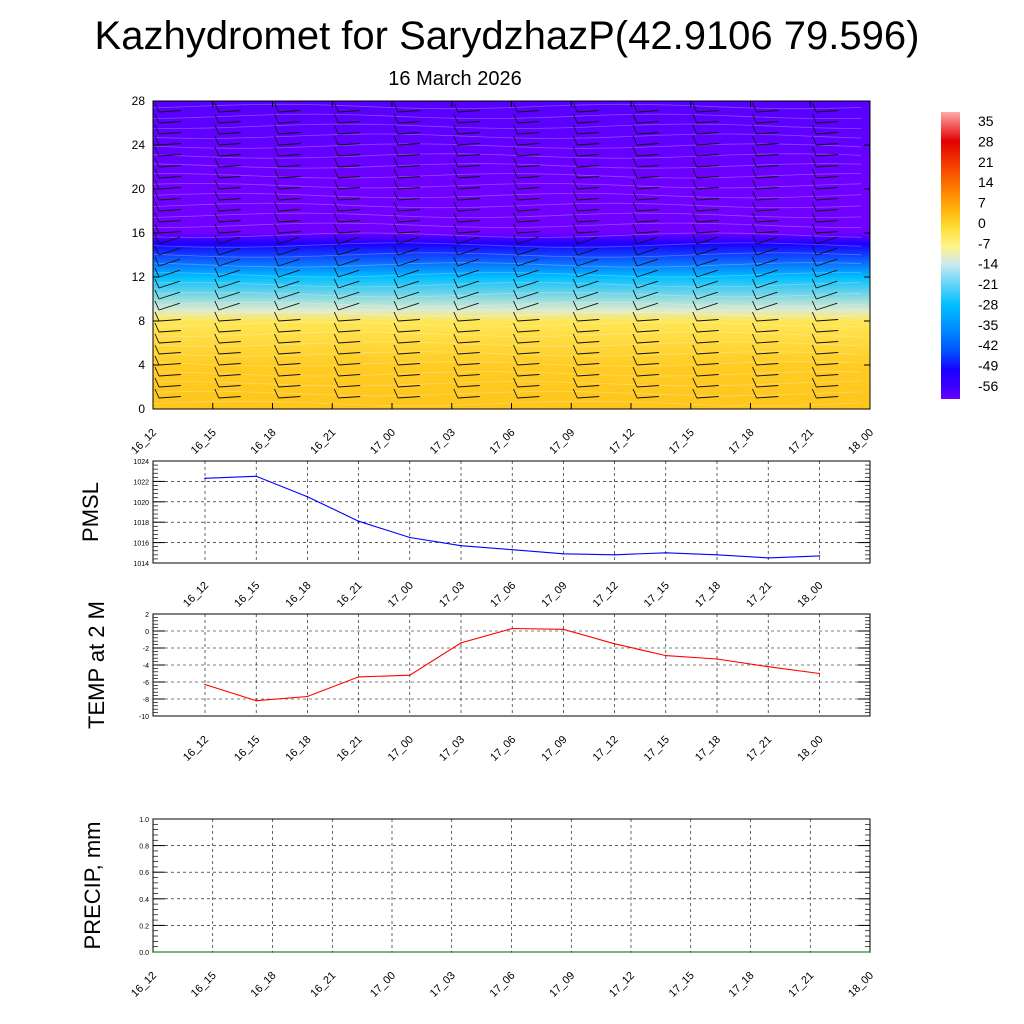 The image size is (1024, 1024). Describe the element at coordinates (982, 203) in the screenshot. I see `colorbar-label: 7` at that location.